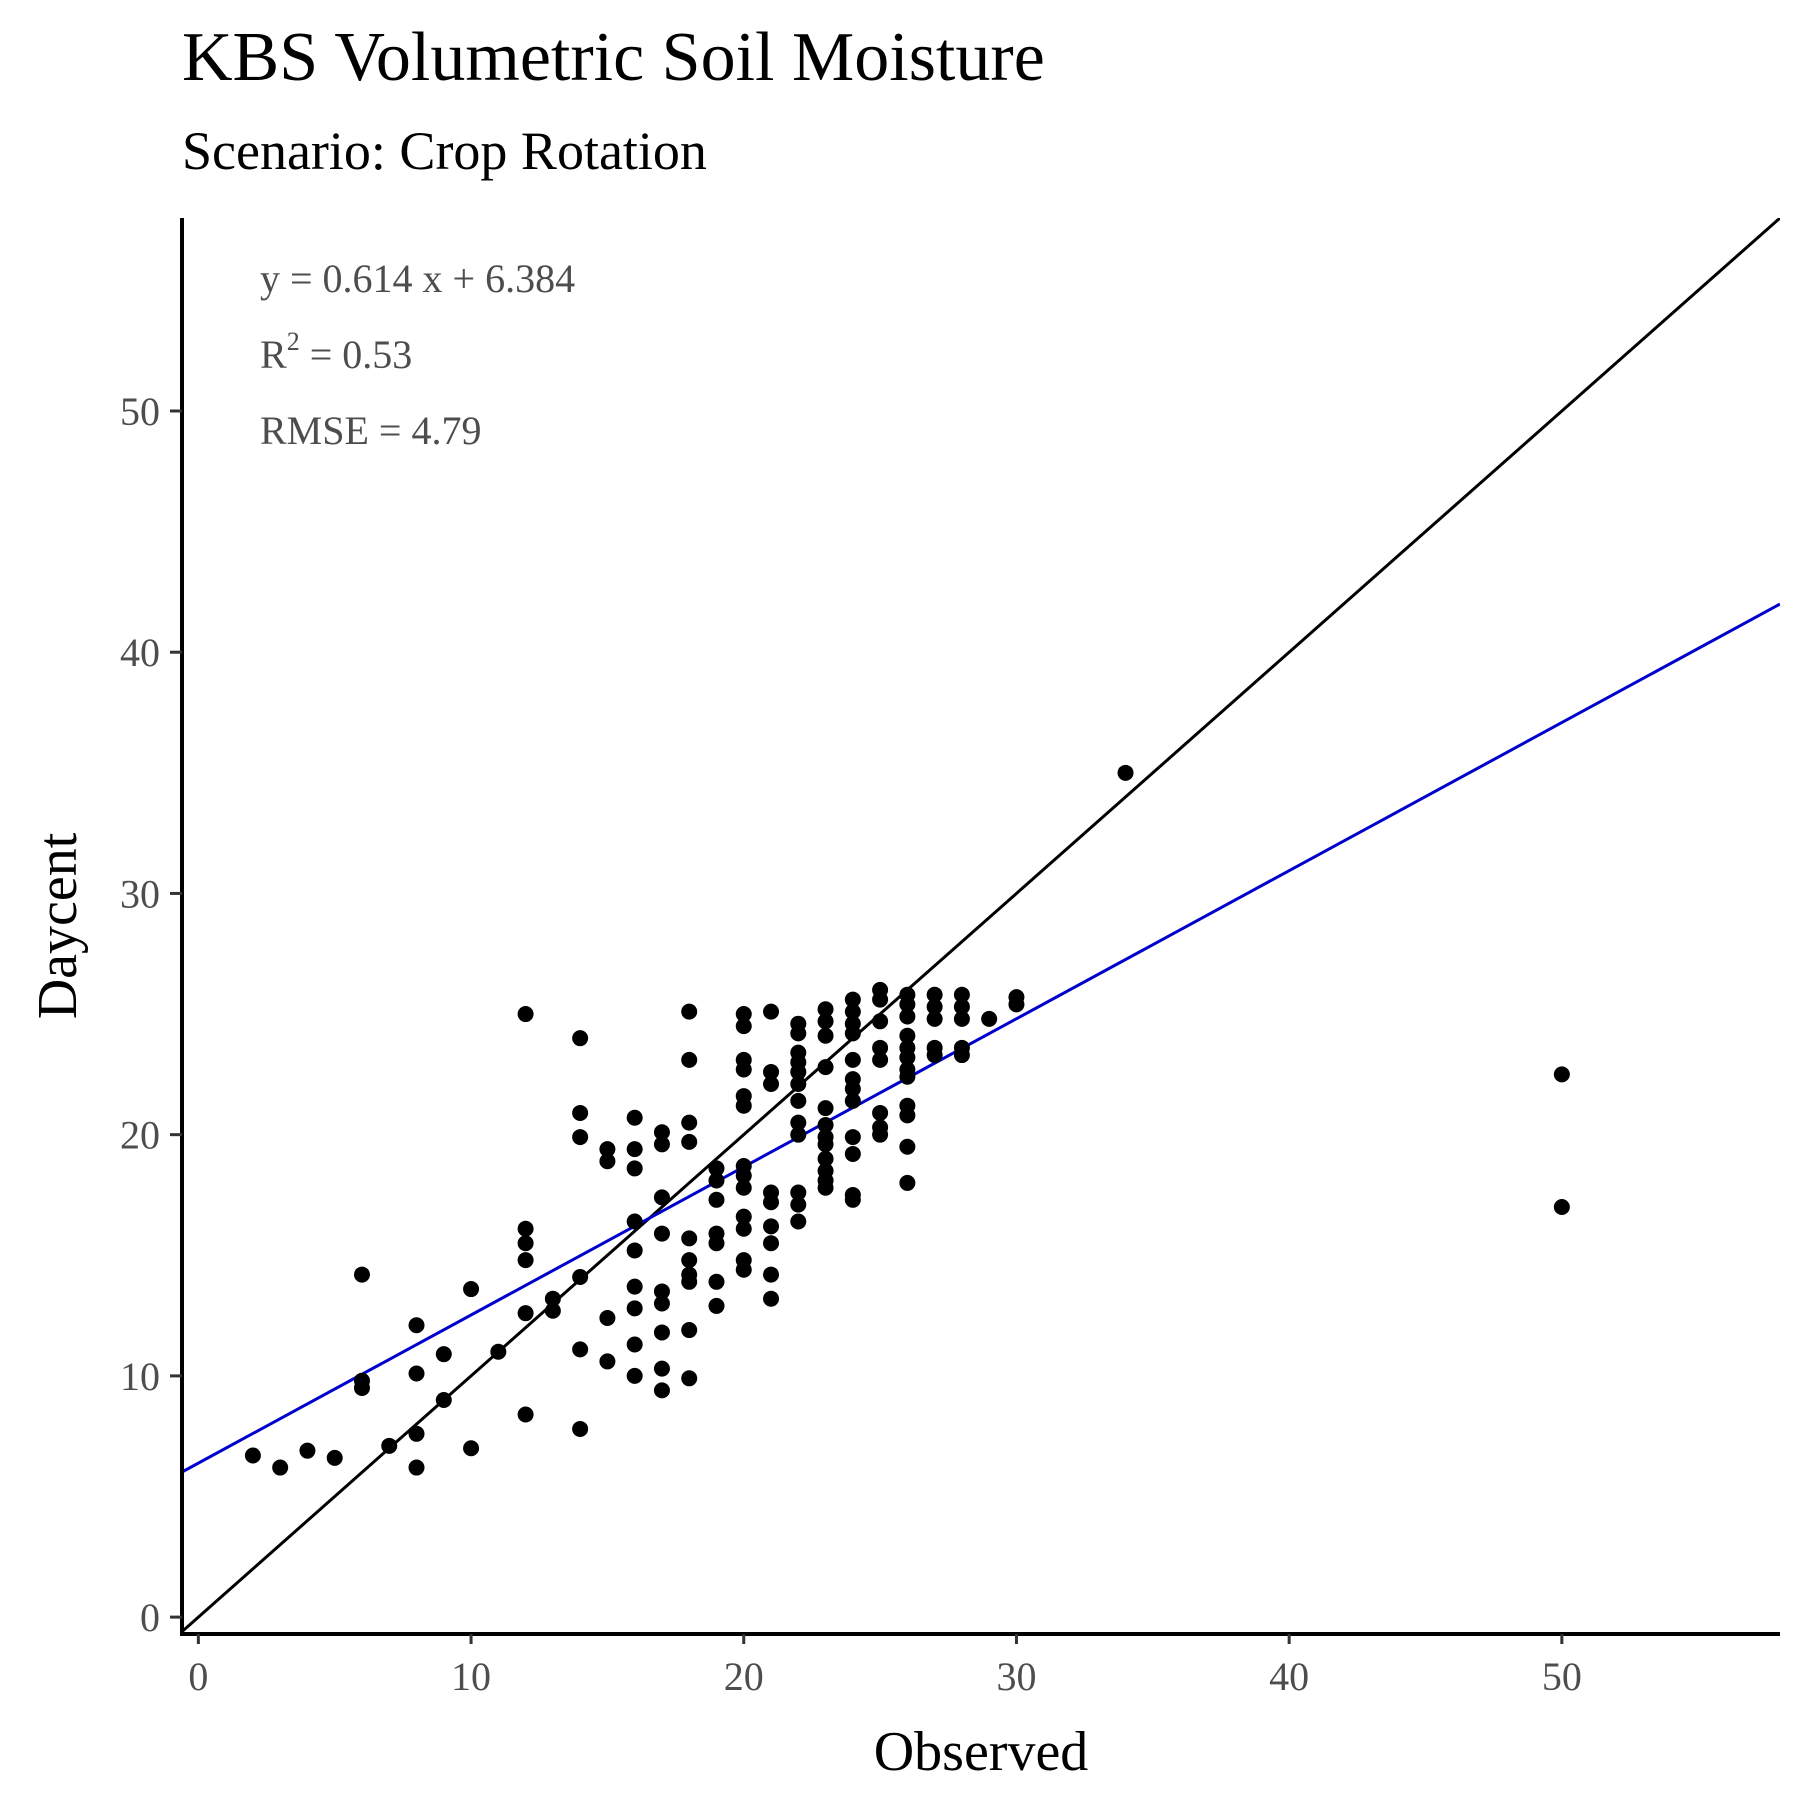 This screenshot has width=1800, height=1800. Describe the element at coordinates (336, 352) in the screenshot. I see `r-squared-annotation: R2 = 0.53` at that location.